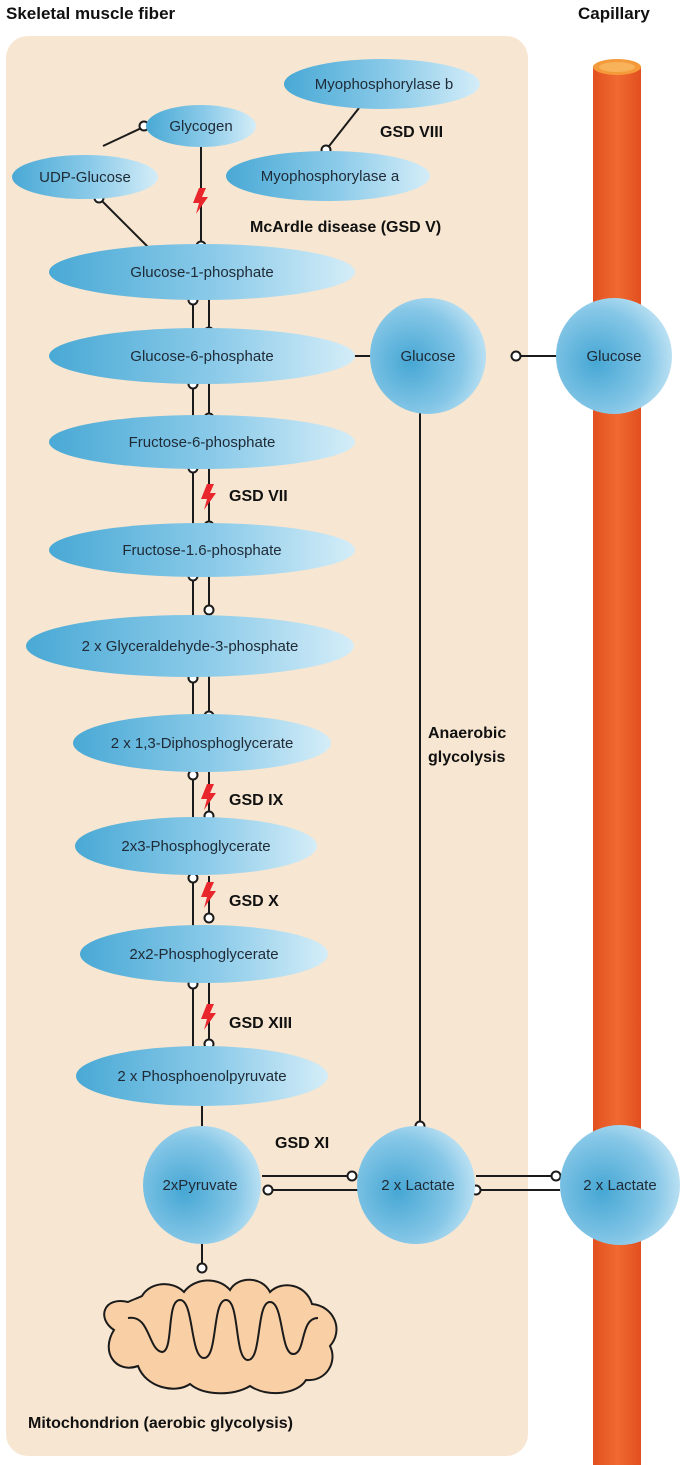  What do you see at coordinates (208, 1017) in the screenshot?
I see `bolt-icon-gsd-xiii` at bounding box center [208, 1017].